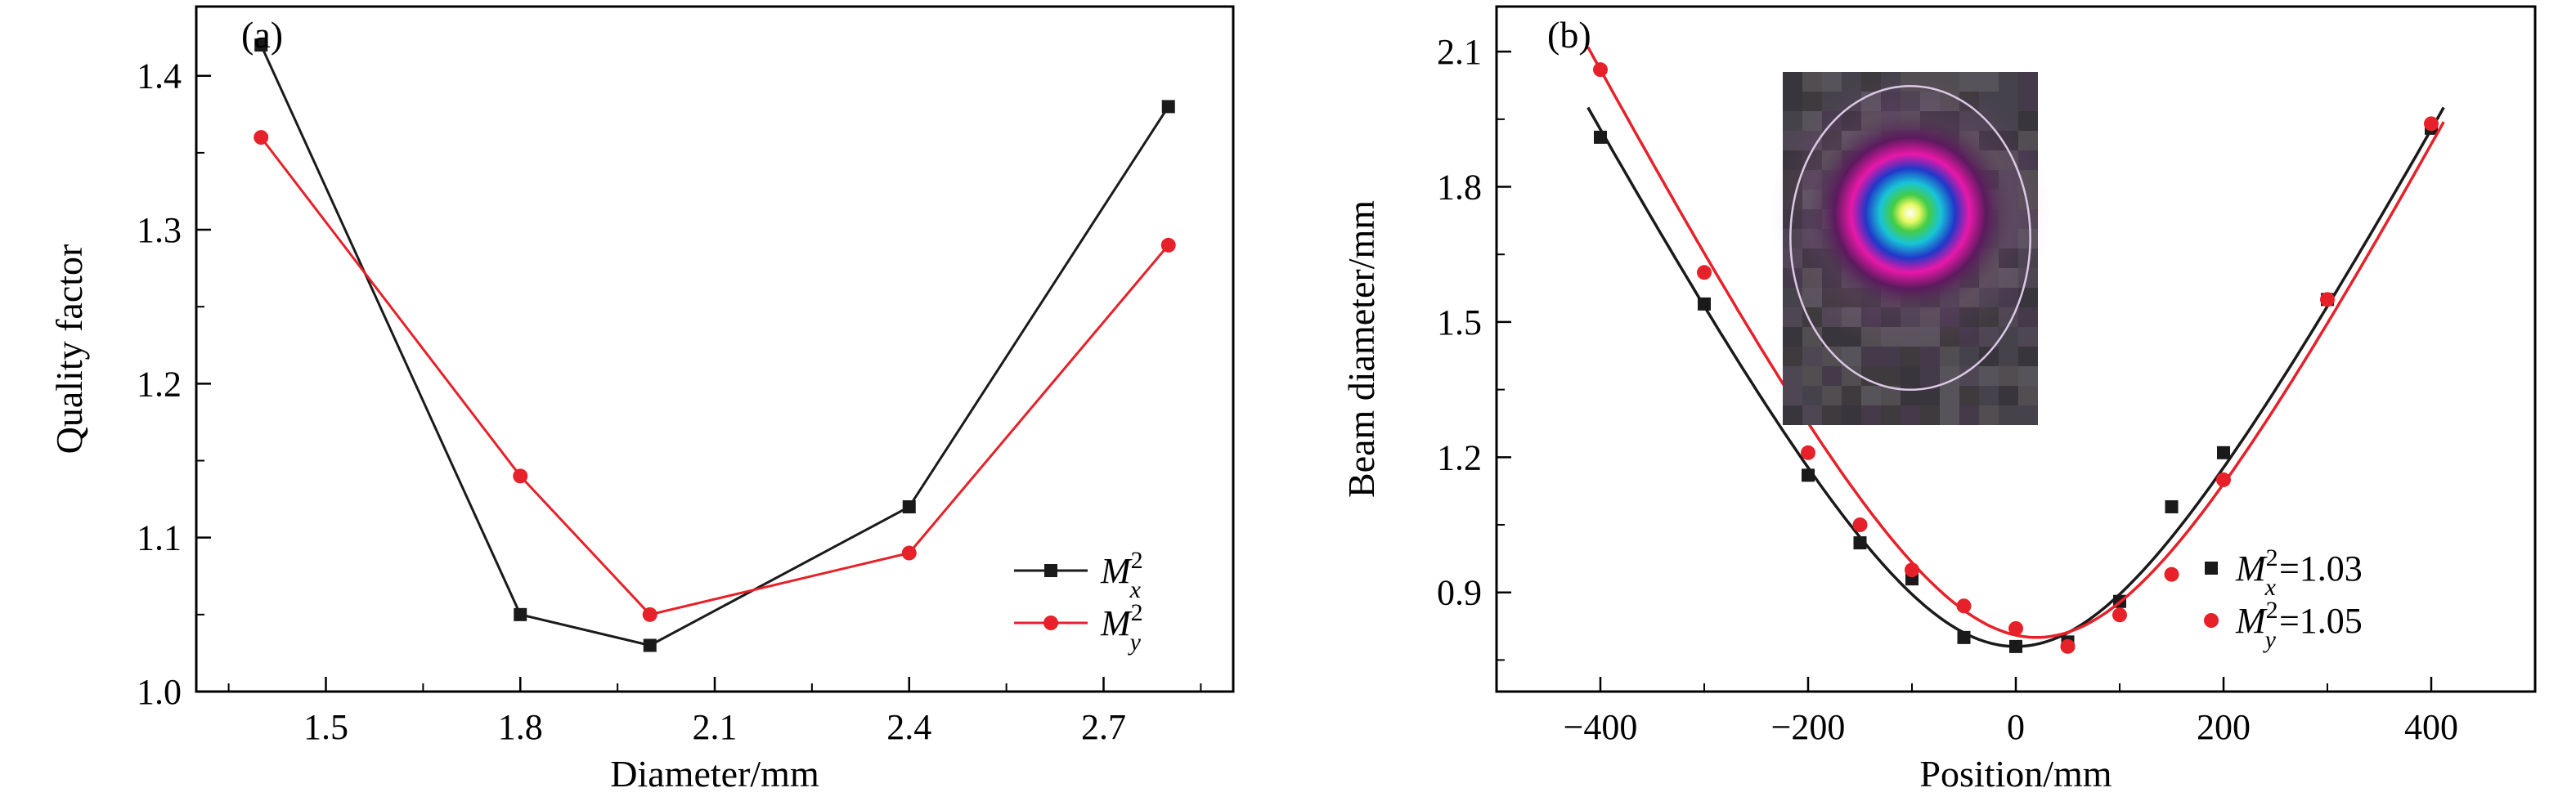 Image resolution: width=2576 pixels, height=806 pixels. What do you see at coordinates (2299, 572) in the screenshot?
I see `legend-label: M2 x=1.03` at bounding box center [2299, 572].